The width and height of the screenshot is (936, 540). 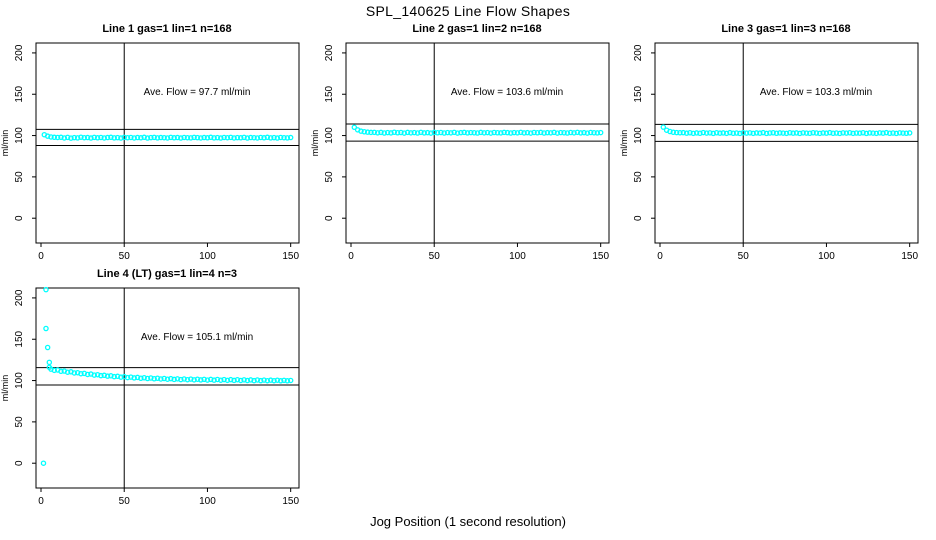 I want to click on panel-line-1-ave-flow-annotation: Ave. Flow = 97.7 ml/min, so click(x=197, y=92).